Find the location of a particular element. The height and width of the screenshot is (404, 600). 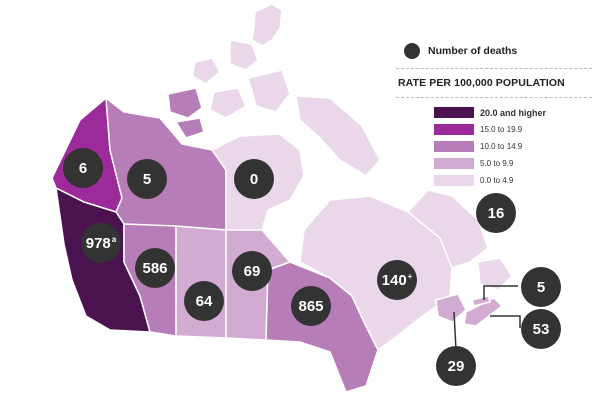

legend-class-label: 0.0 to 4.9 is located at coordinates (497, 180).